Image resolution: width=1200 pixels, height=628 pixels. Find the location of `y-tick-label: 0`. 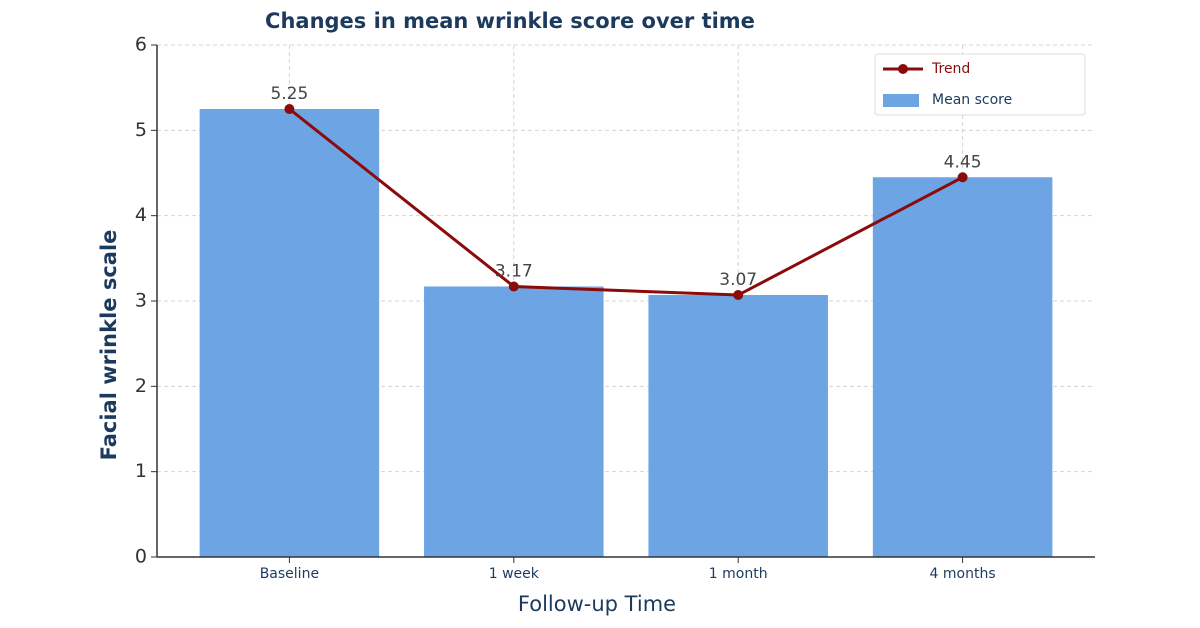

y-tick-label: 0 is located at coordinates (141, 557).